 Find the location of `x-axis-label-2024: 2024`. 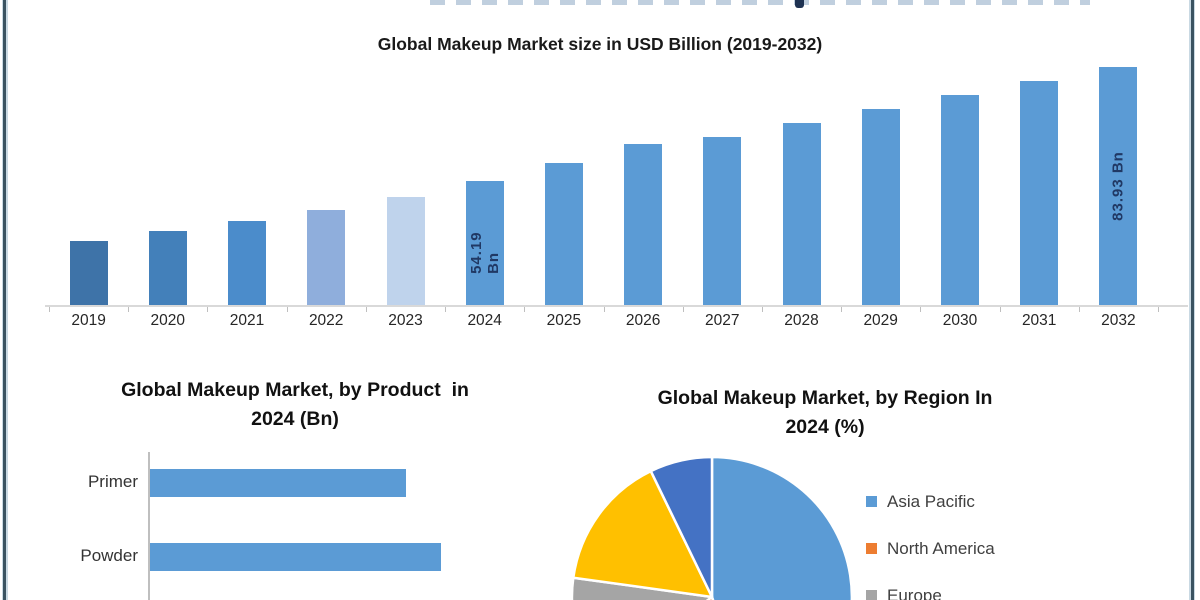

x-axis-label-2024: 2024 is located at coordinates (484, 320).